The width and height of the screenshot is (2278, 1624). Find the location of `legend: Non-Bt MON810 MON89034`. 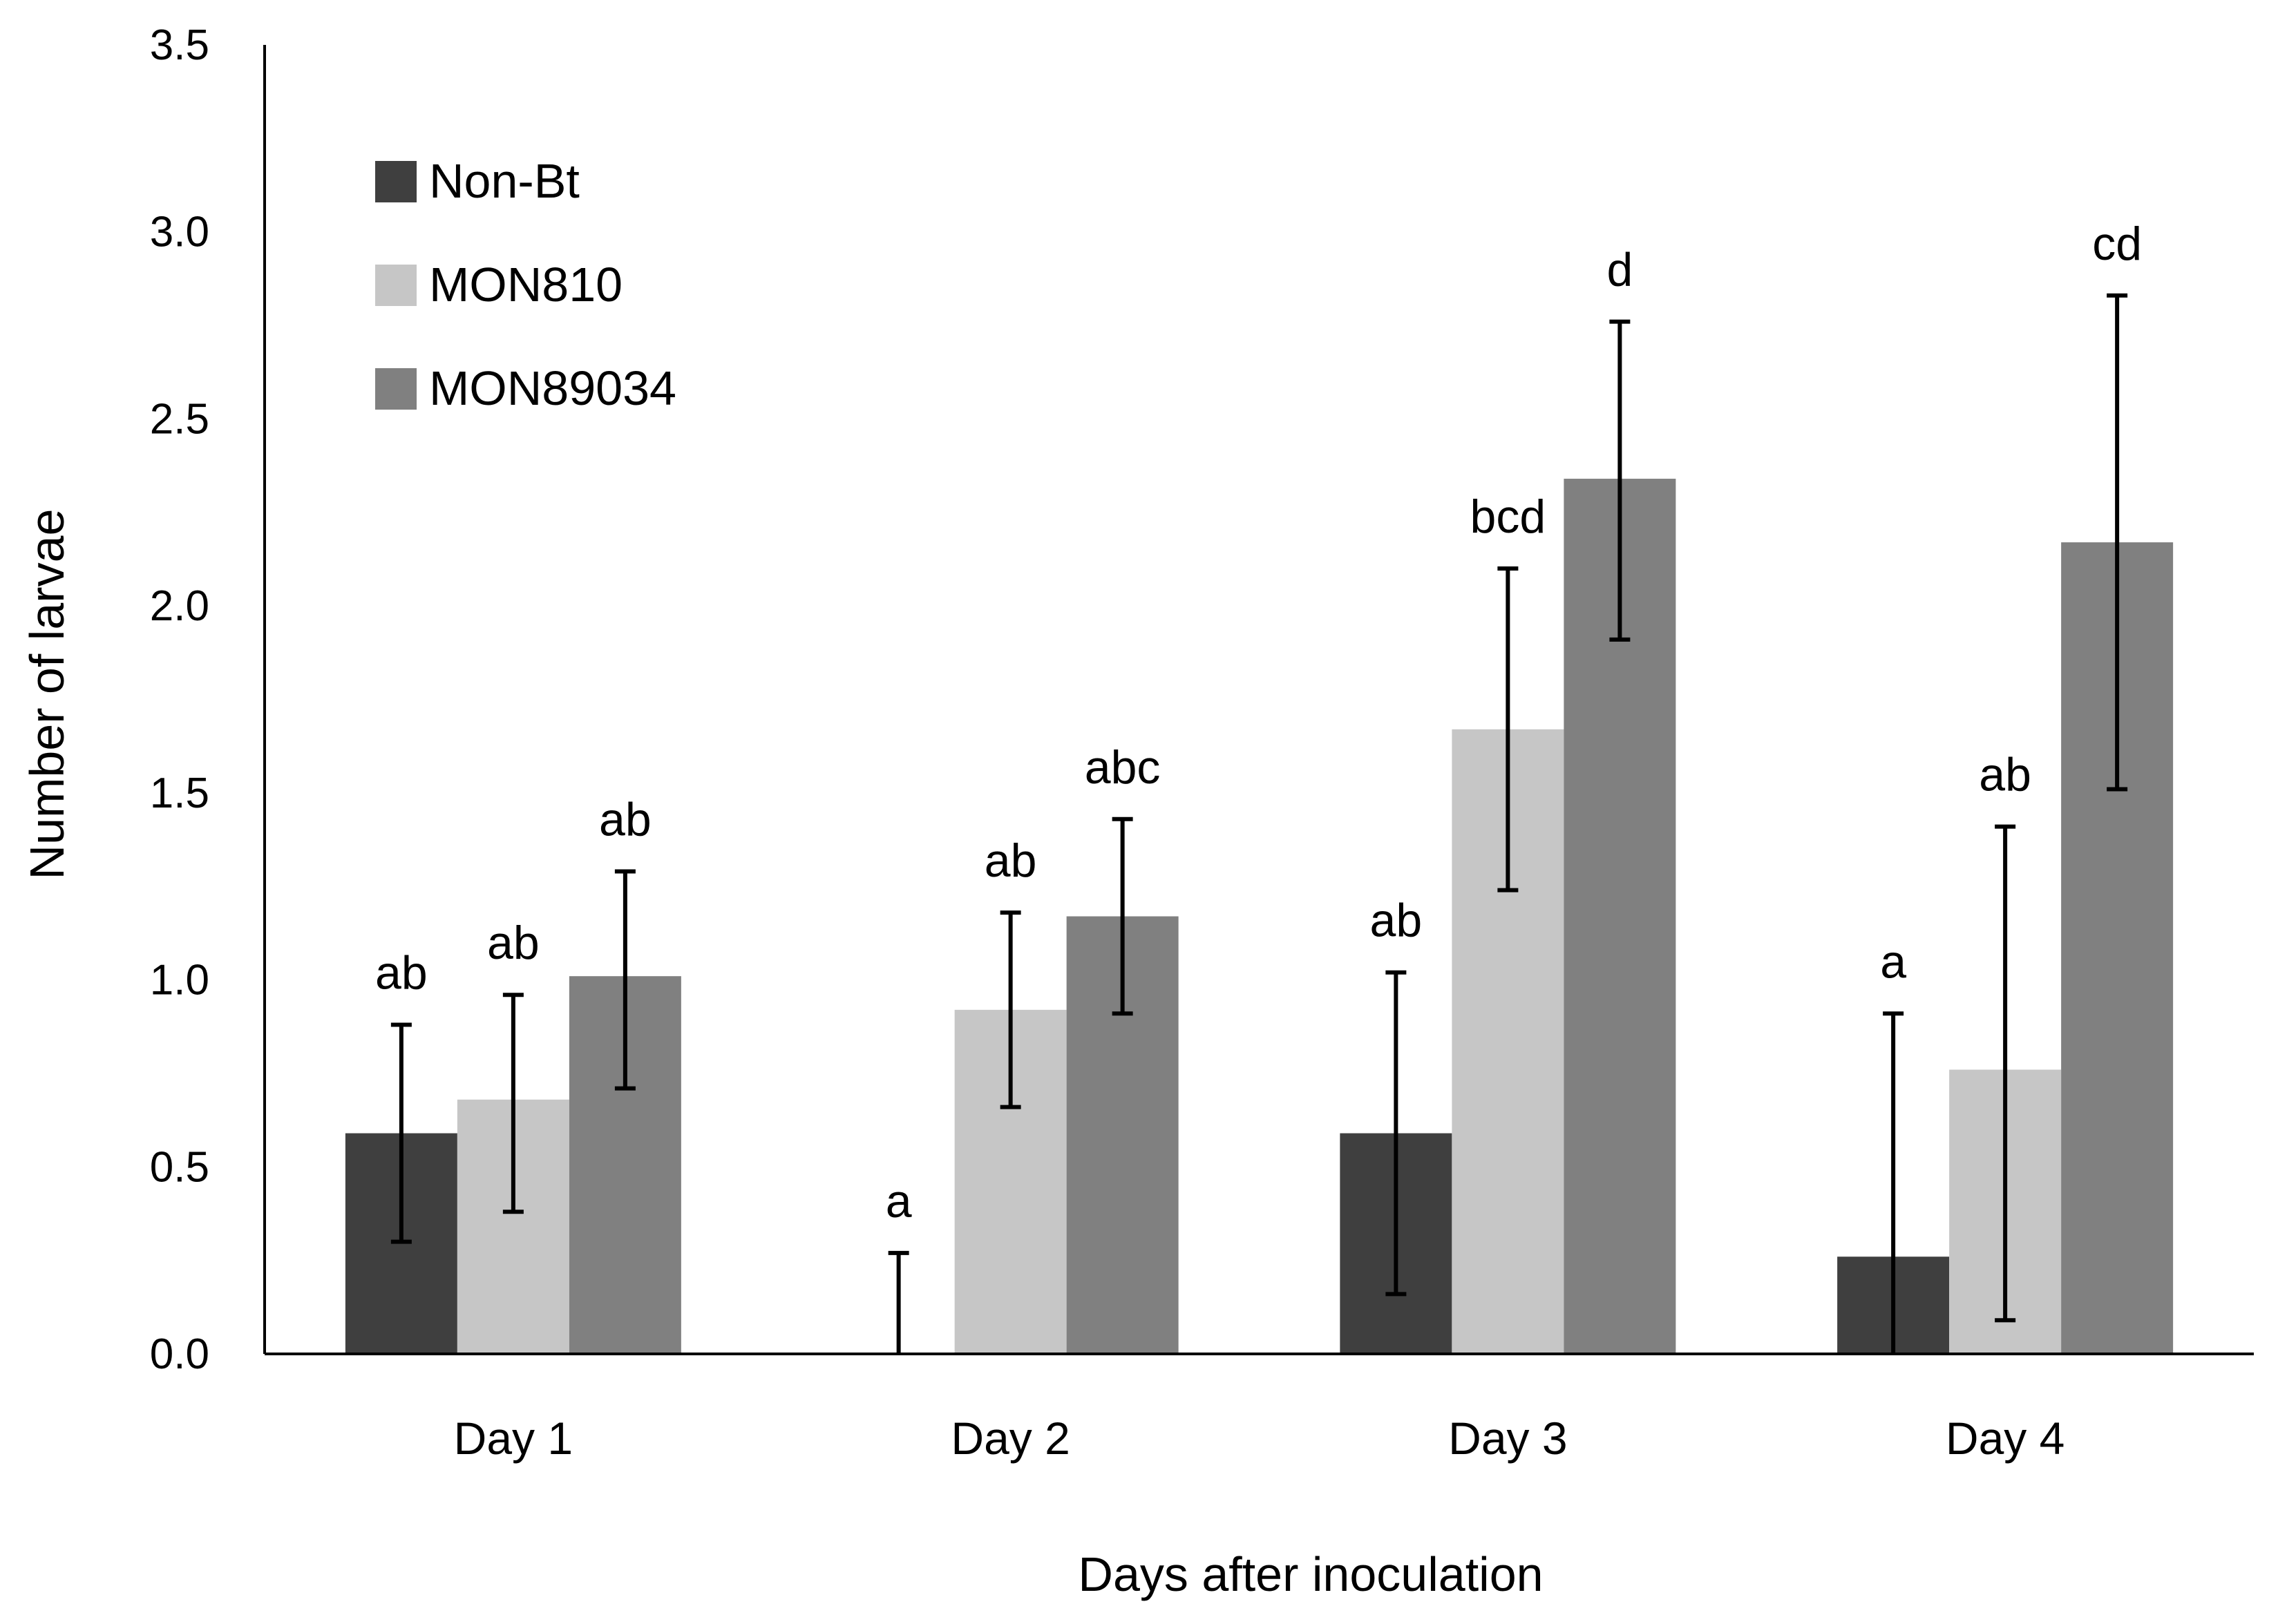

legend: Non-Bt MON810 MON89034 is located at coordinates (525, 284).